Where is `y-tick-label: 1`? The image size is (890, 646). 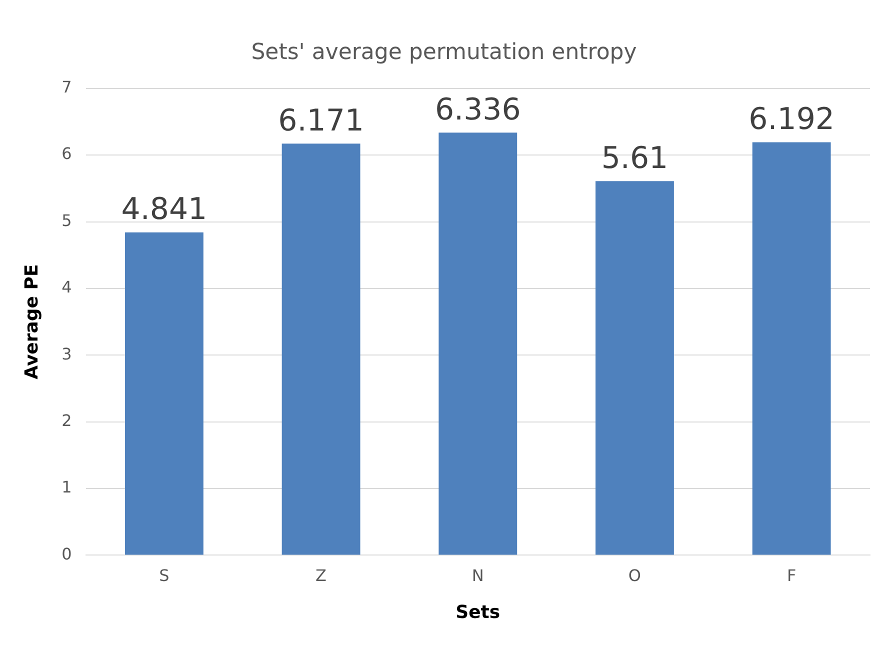 y-tick-label: 1 is located at coordinates (67, 487).